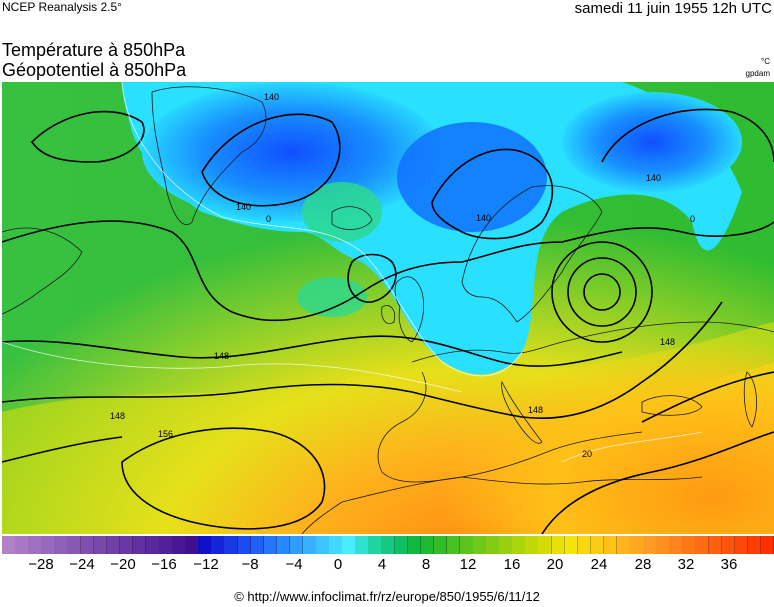 This screenshot has height=607, width=774. I want to click on date-label: samedi 11 juin 1955 12h UTC, so click(673, 8).